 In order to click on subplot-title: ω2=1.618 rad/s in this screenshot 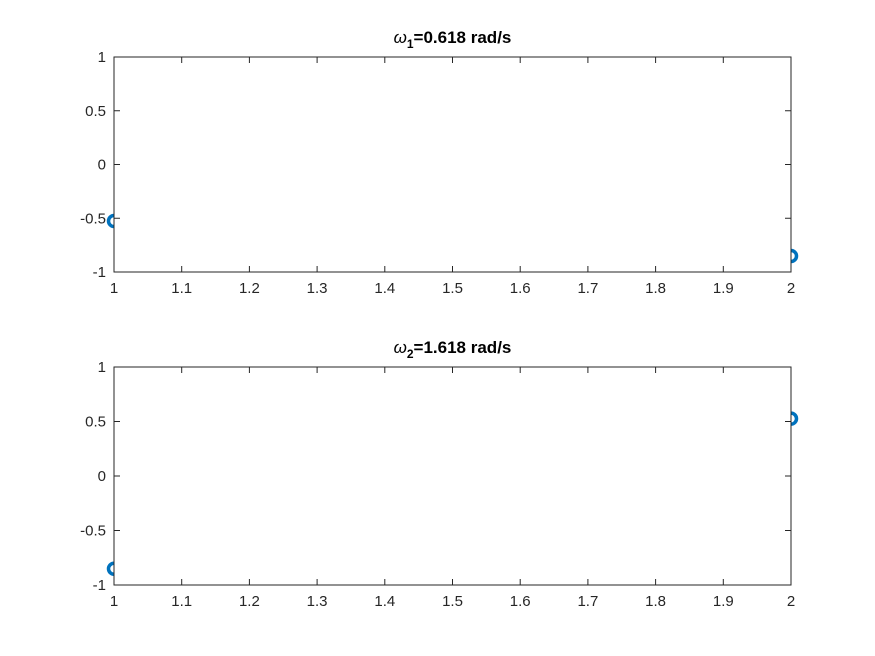, I will do `click(453, 349)`.